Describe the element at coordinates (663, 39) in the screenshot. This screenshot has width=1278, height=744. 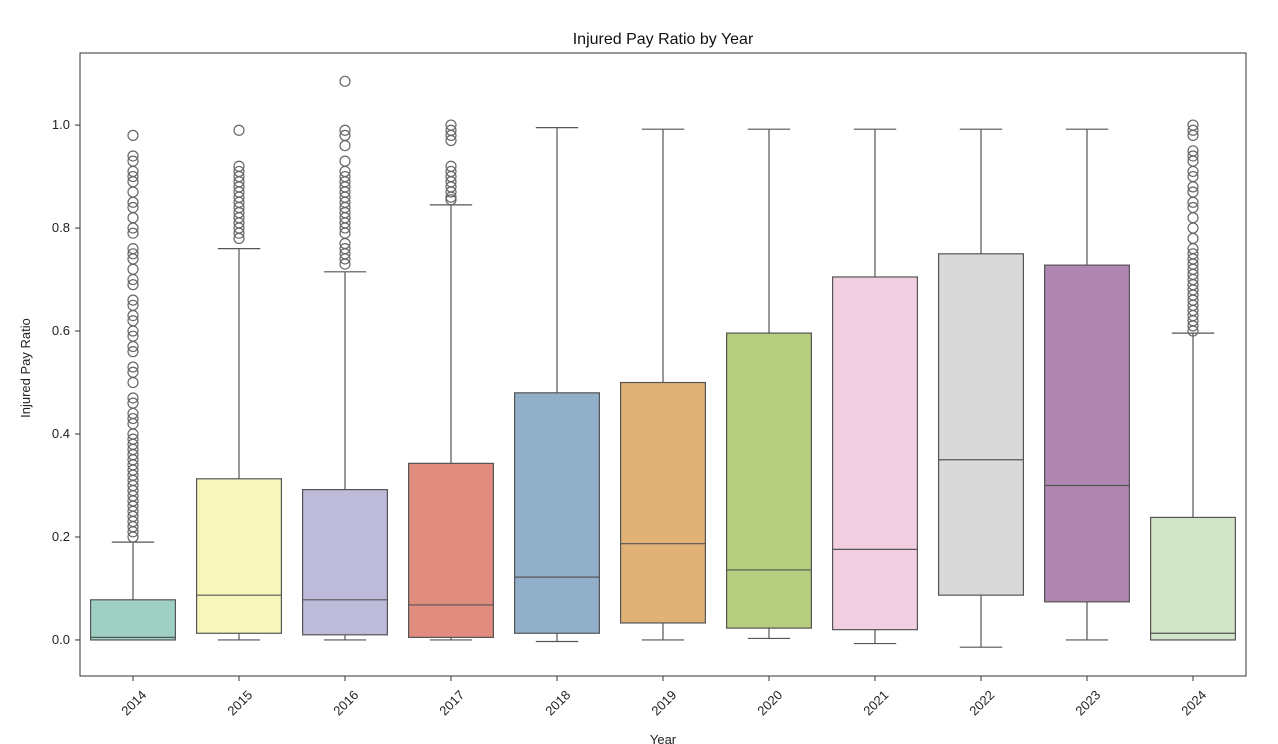
I see `chart-title: Injured Pay Ratio by Year` at that location.